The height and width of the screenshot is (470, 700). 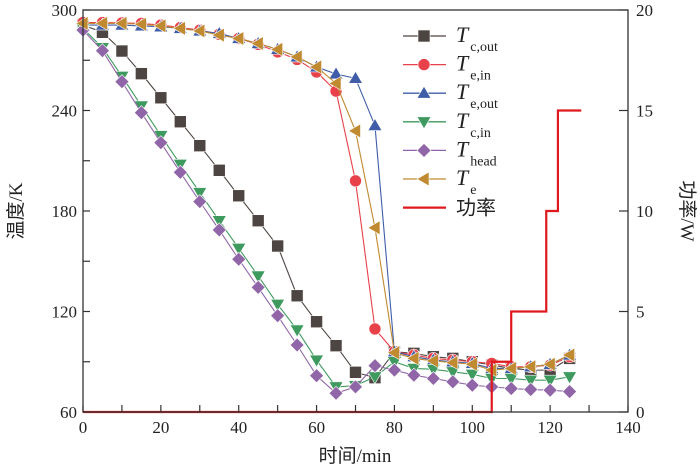 I want to click on y2-tick-label: 10, so click(x=644, y=211).